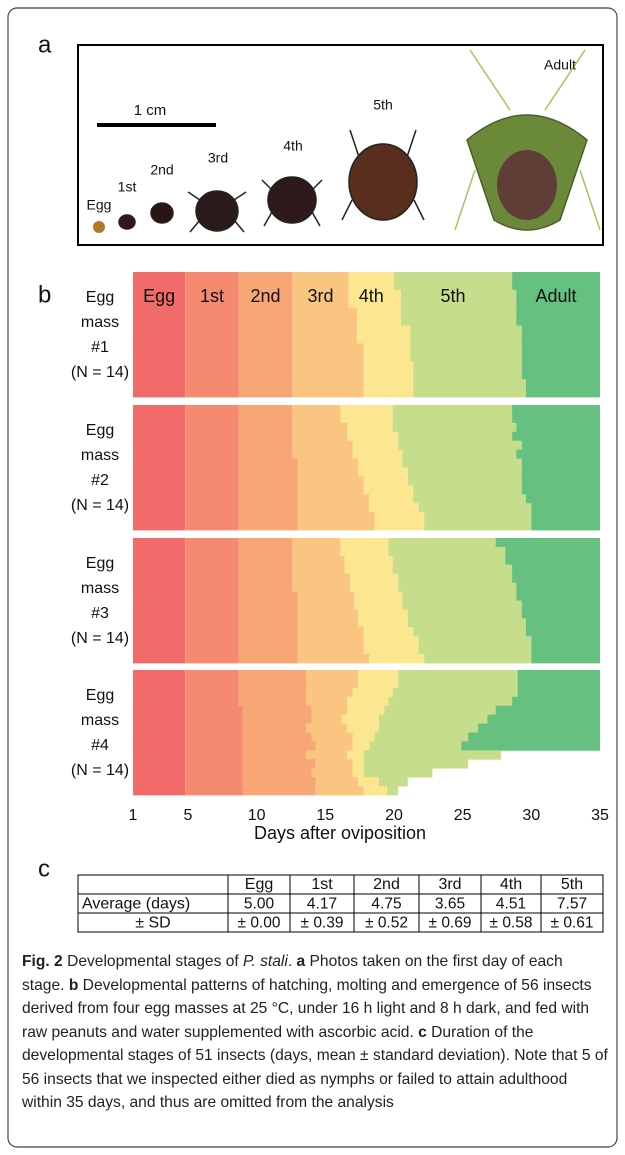  Describe the element at coordinates (259, 923) in the screenshot. I see `table-cell: ± 0.00` at that location.